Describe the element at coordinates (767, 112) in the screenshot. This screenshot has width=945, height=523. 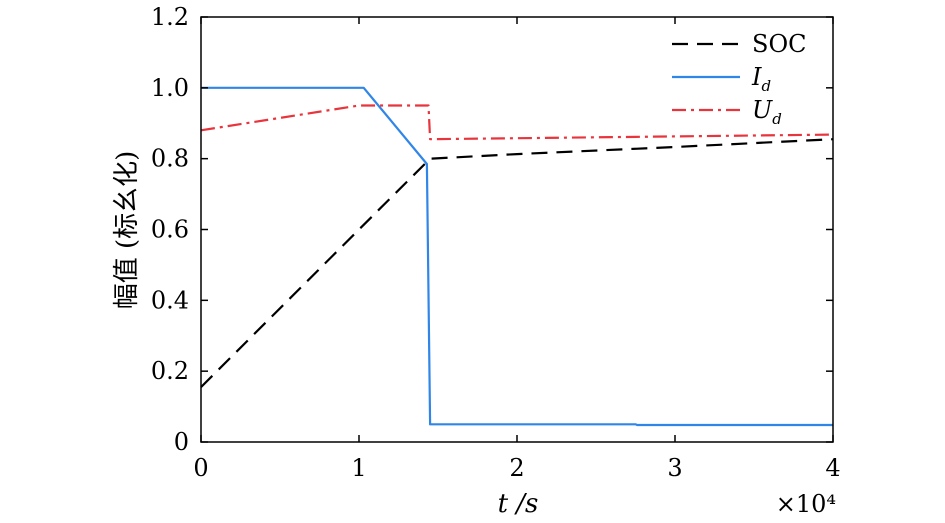
I see `legend-label-ud: Ud` at that location.